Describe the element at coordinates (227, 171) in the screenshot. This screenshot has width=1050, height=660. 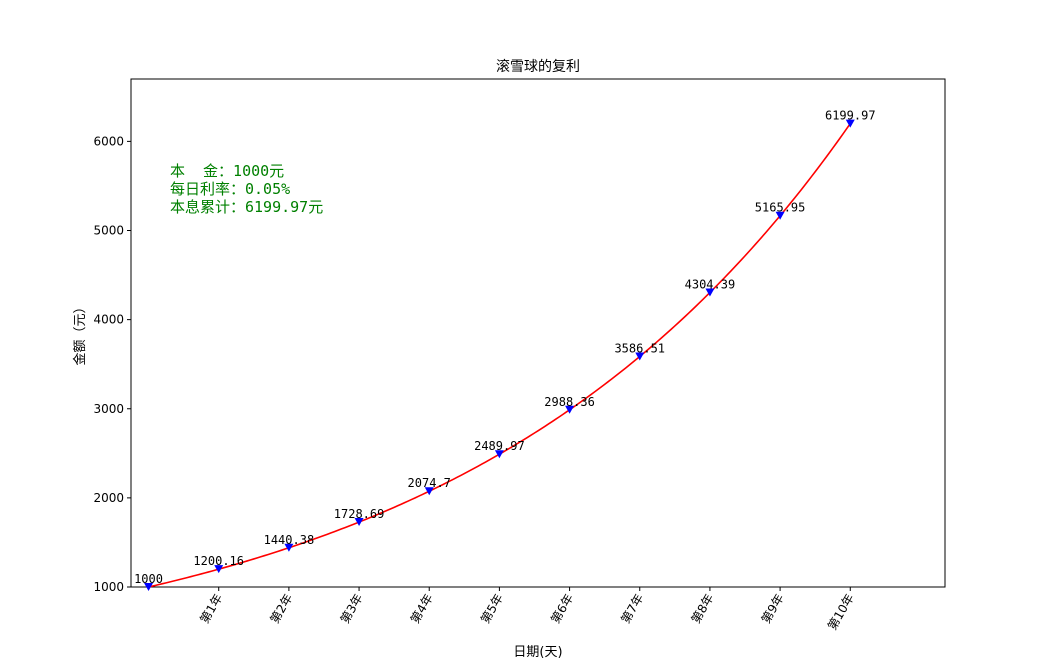
I see `annotation-principal: 本 金：1000元` at that location.